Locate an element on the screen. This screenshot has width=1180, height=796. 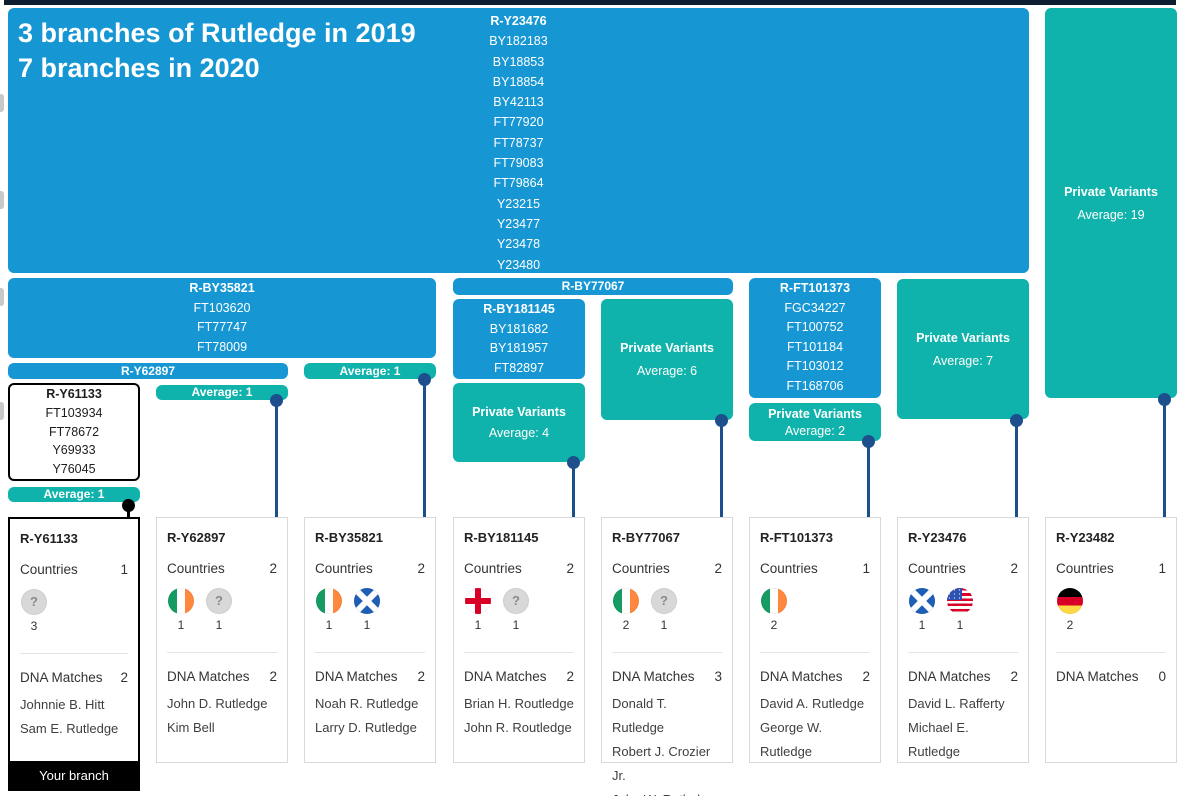
match-name: Michael E. Rutledge is located at coordinates (938, 739).